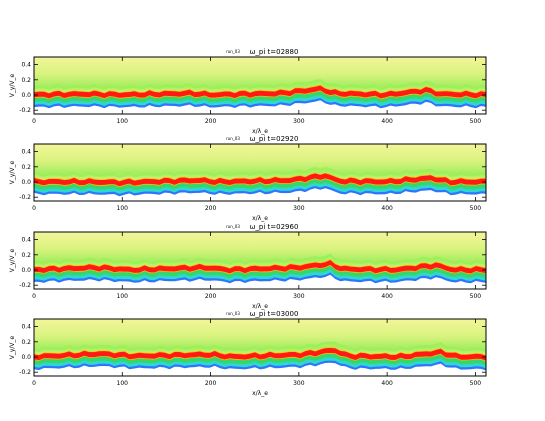 Image resolution: width=545 pixels, height=421 pixels. Describe the element at coordinates (274, 52) in the screenshot. I see `panel-title: ω_pi t=02880` at that location.